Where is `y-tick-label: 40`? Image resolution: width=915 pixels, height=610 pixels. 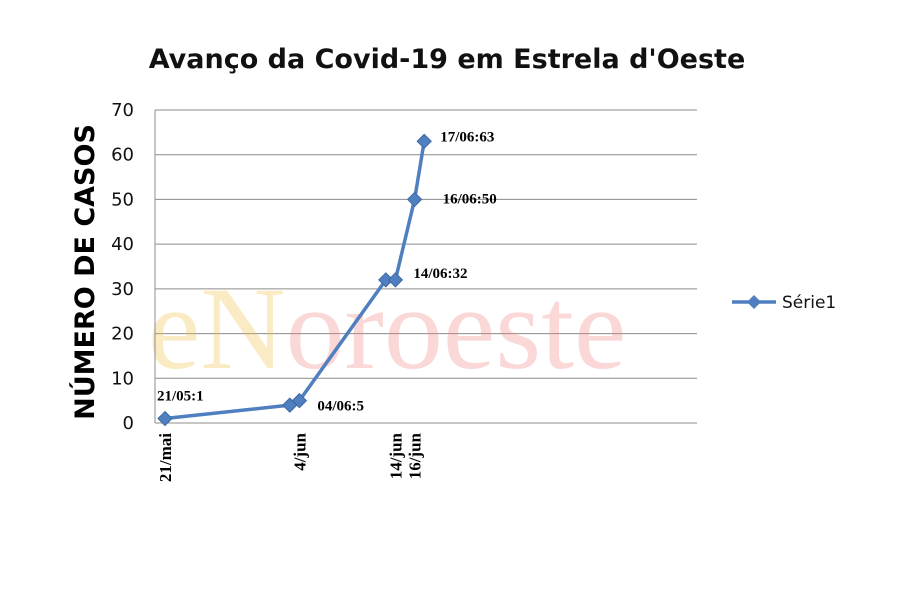 y-tick-label: 40 is located at coordinates (122, 244).